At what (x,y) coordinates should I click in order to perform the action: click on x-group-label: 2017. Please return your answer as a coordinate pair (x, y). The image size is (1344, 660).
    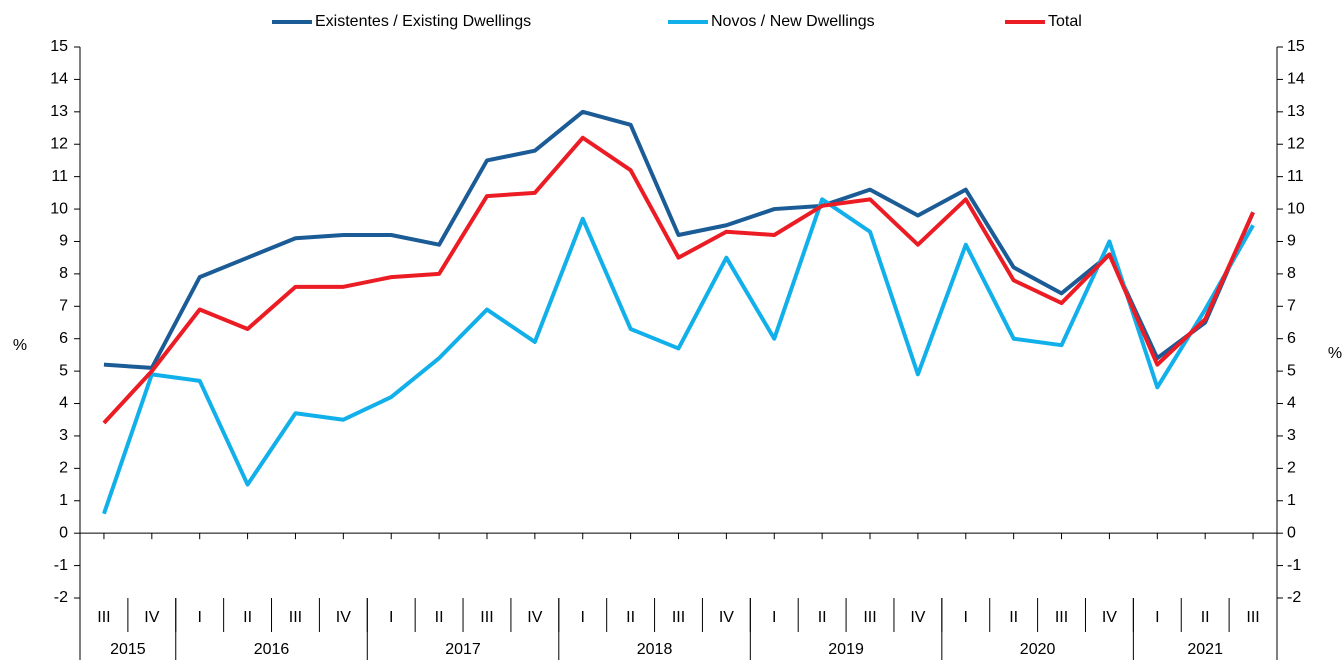
    Looking at the image, I should click on (463, 649).